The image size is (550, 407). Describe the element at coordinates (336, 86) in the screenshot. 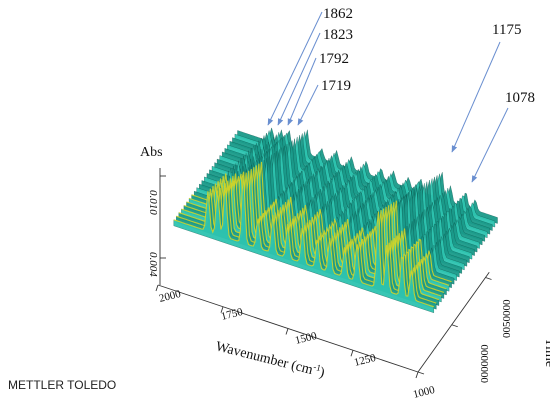

I see `annotation-label: 1719` at that location.